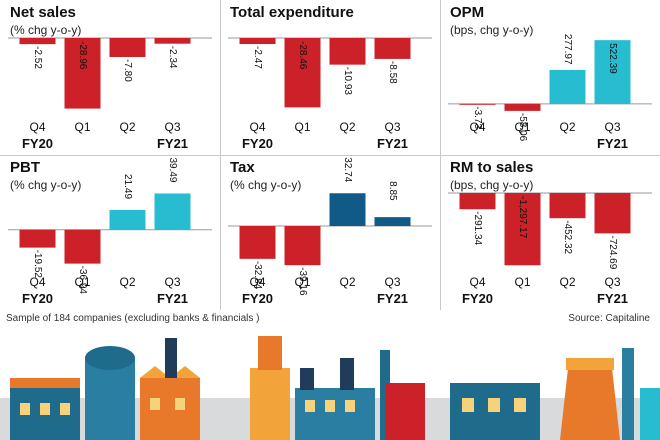 The height and width of the screenshot is (440, 660). What do you see at coordinates (467, 12) in the screenshot?
I see `chart-title: OPM` at bounding box center [467, 12].